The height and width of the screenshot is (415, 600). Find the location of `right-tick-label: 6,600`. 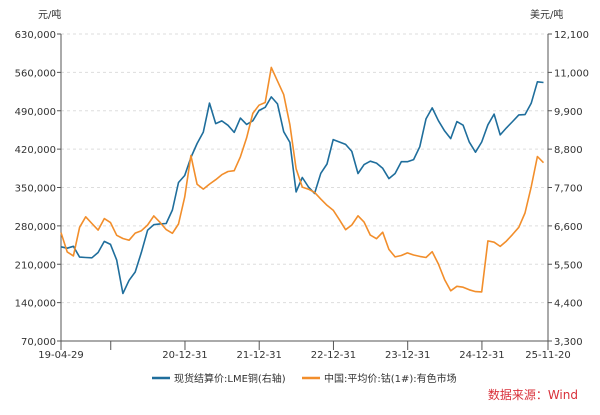

right-tick-label: 6,600 is located at coordinates (568, 227).